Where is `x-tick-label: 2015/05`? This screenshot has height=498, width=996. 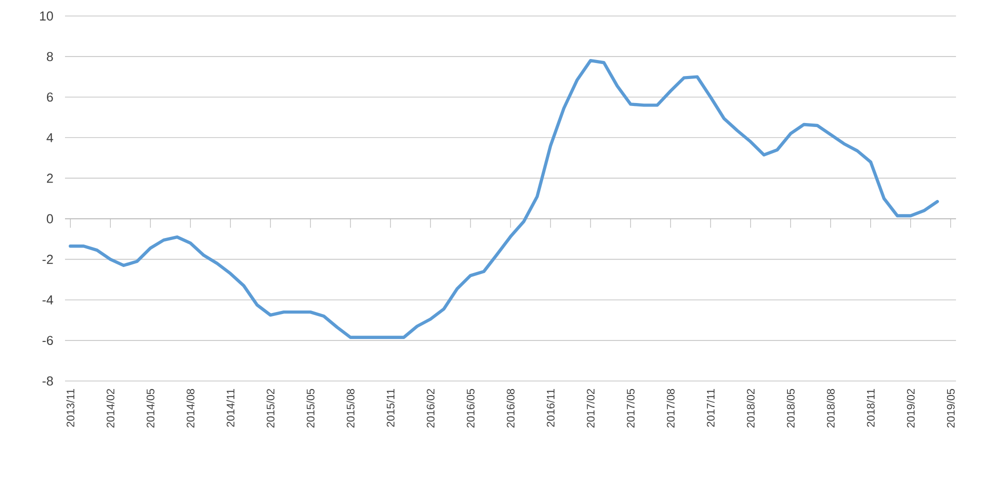 x-tick-label: 2015/05 is located at coordinates (310, 408).